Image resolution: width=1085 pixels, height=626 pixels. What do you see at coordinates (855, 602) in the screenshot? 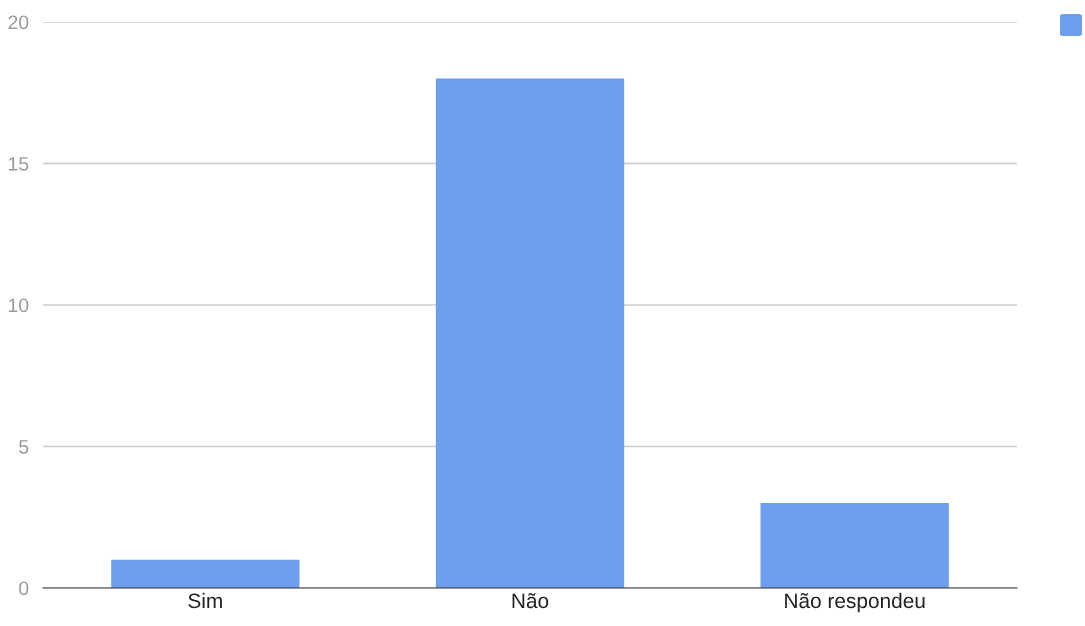
I see `x-tick-label: Não respondeu` at bounding box center [855, 602].